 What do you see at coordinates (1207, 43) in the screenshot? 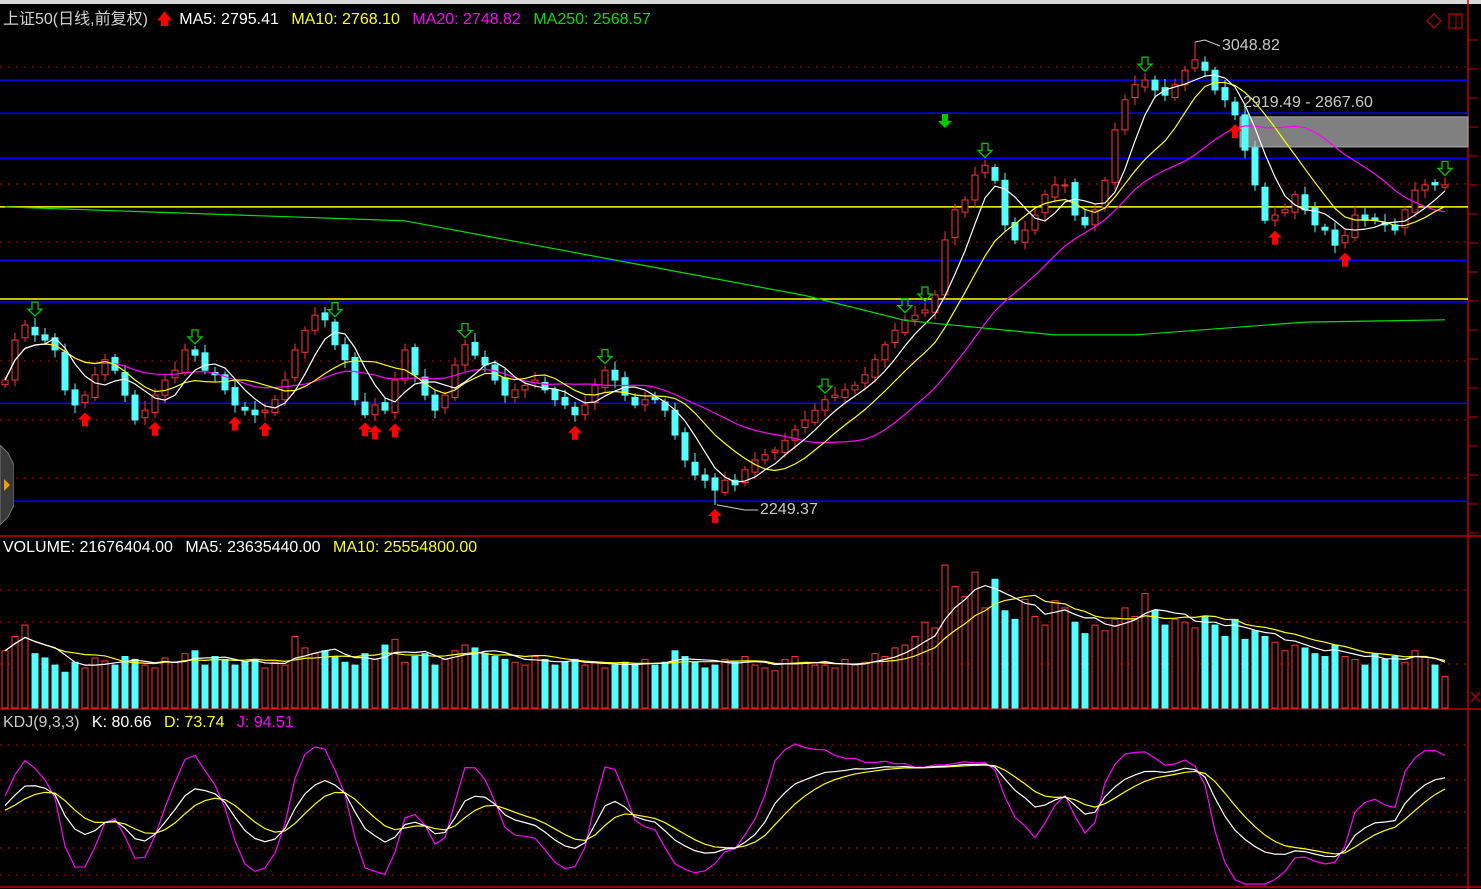
I see `high-leader` at bounding box center [1207, 43].